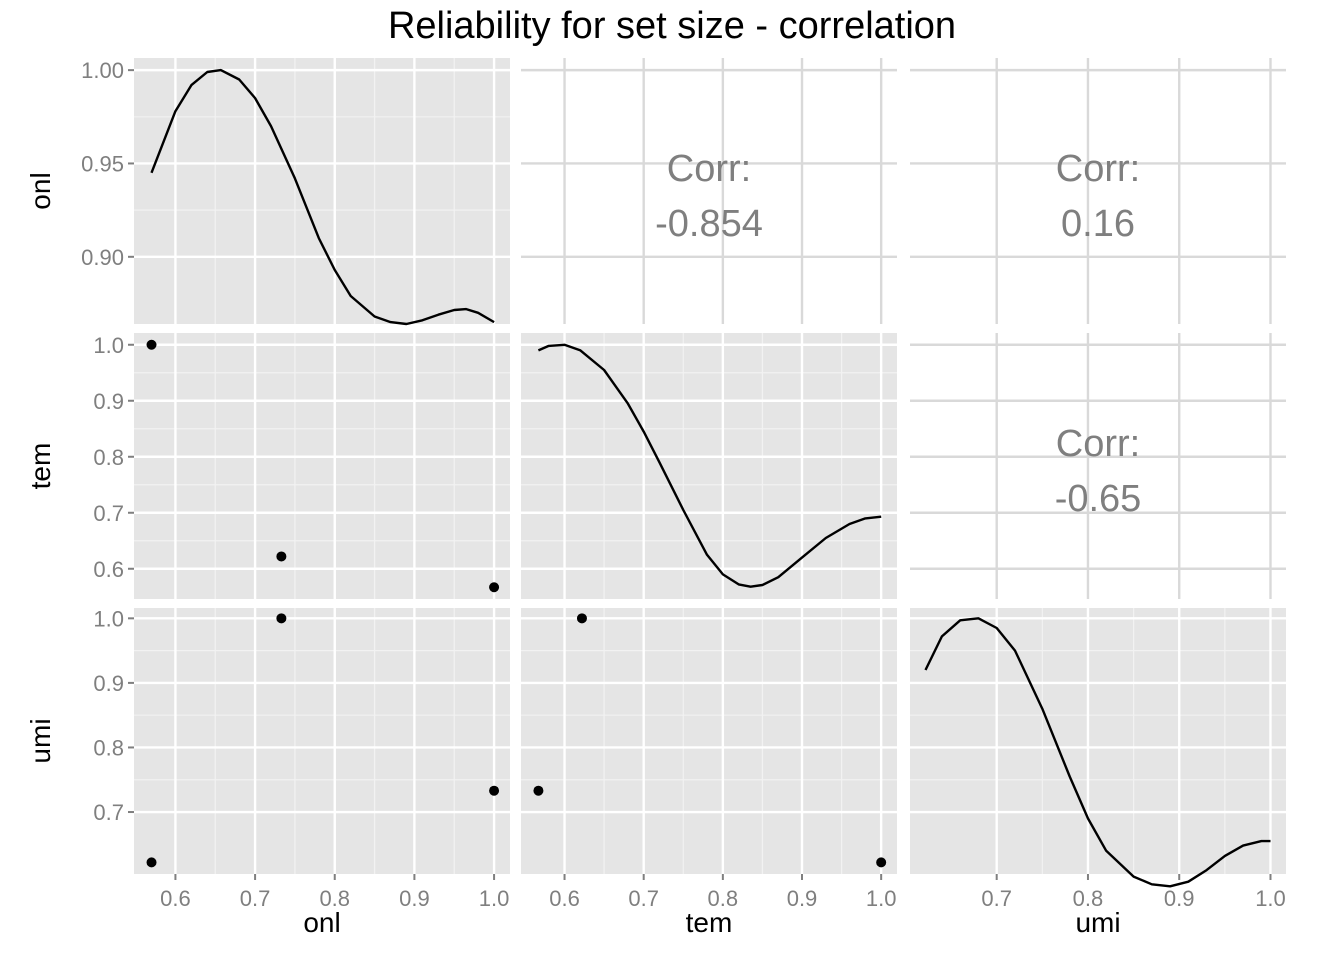 This screenshot has width=1344, height=965. I want to click on panel-bg-onl-tem, so click(709, 191).